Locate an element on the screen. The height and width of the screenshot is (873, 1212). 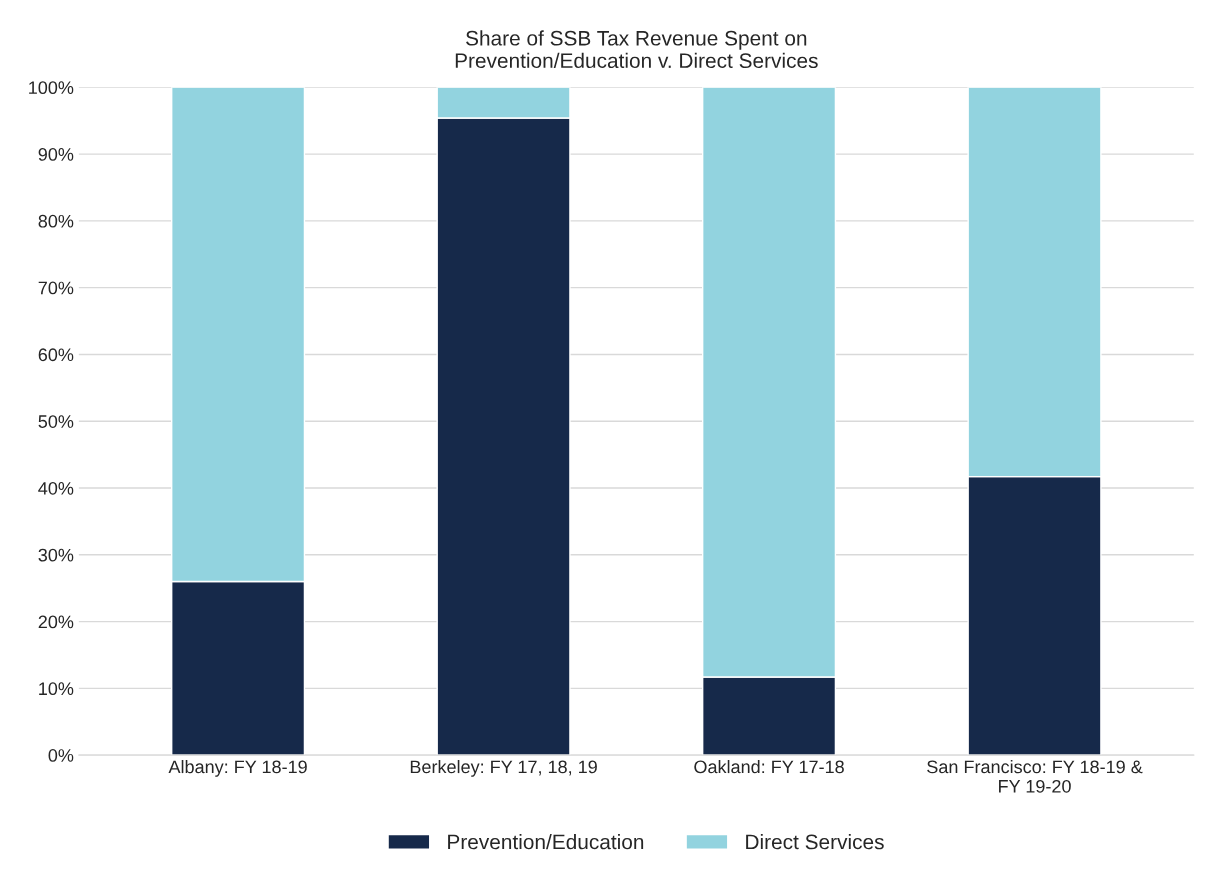
y-tick-label: 10% is located at coordinates (56, 689).